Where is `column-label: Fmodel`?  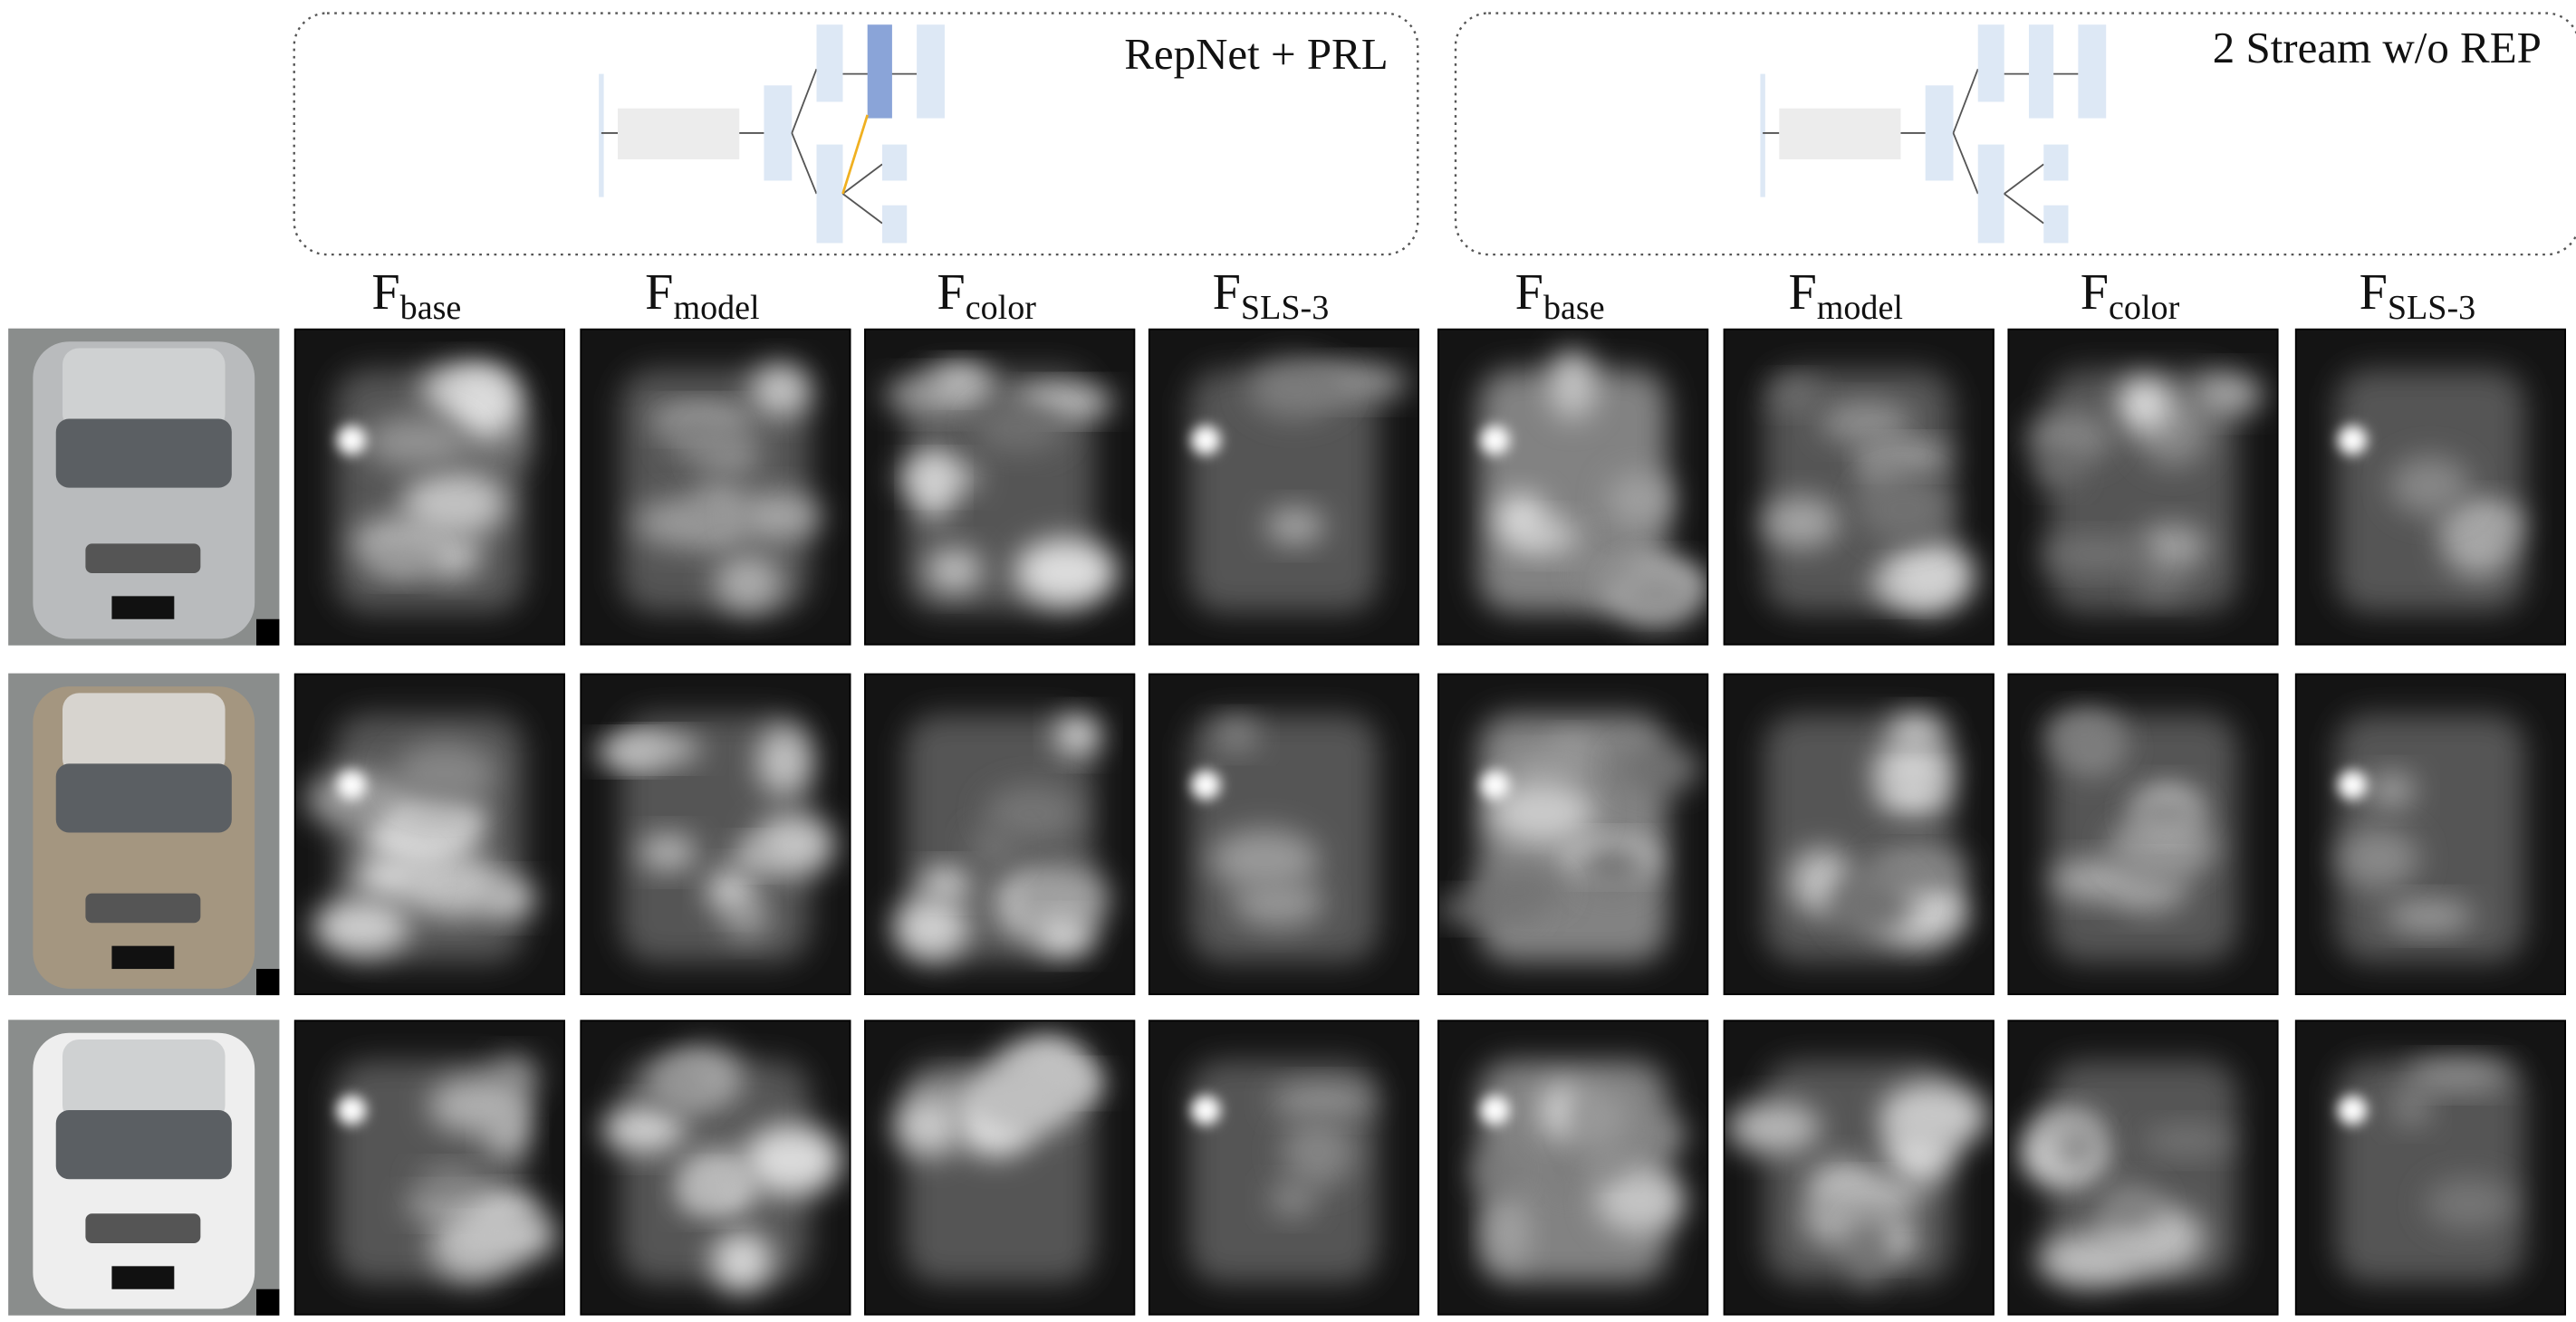 column-label: Fmodel is located at coordinates (1846, 295).